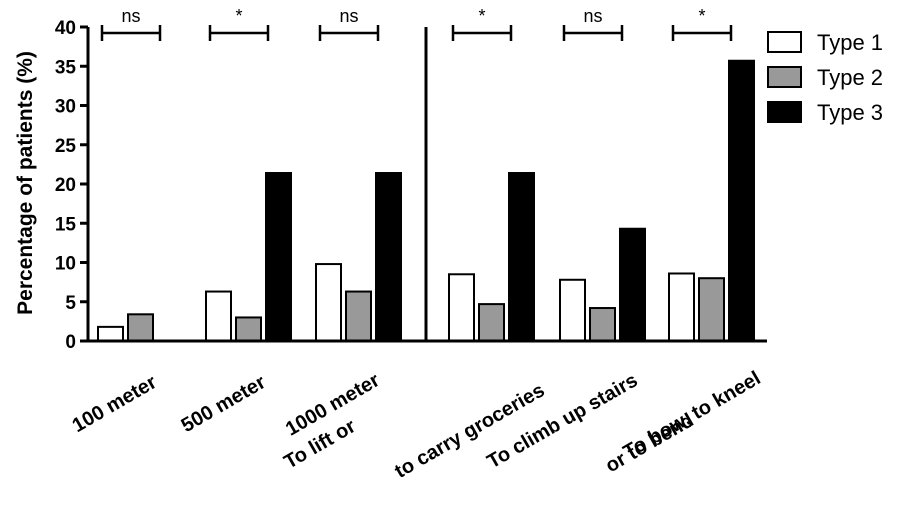 This screenshot has width=898, height=509. I want to click on legend-label: Type 3, so click(850, 112).